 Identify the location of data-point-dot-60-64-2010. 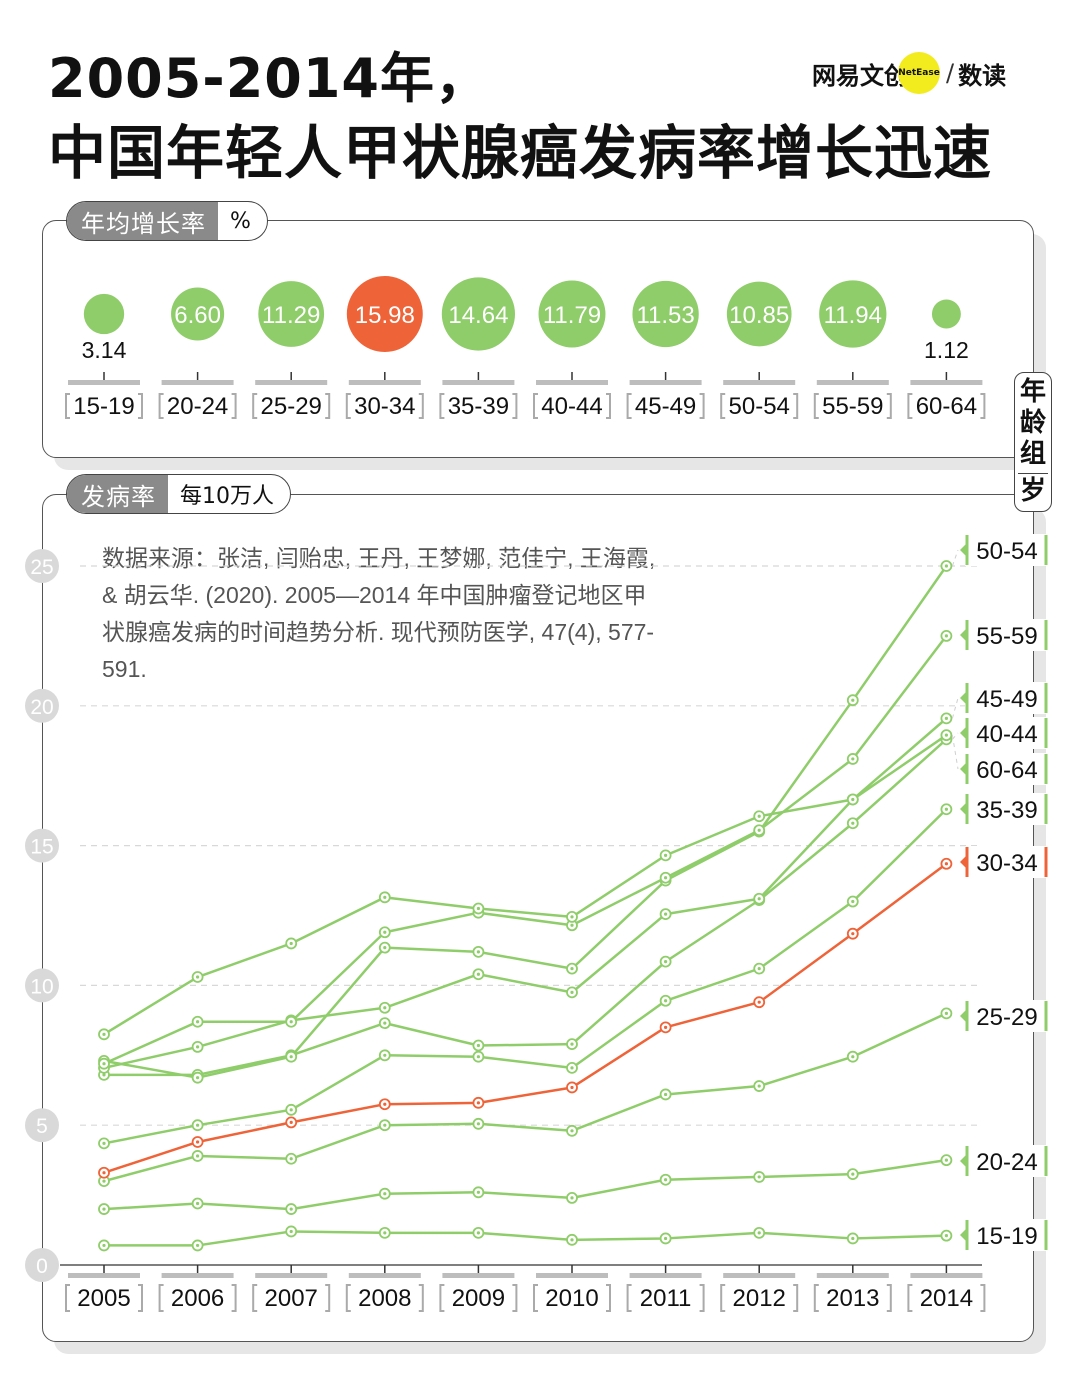
(572, 917).